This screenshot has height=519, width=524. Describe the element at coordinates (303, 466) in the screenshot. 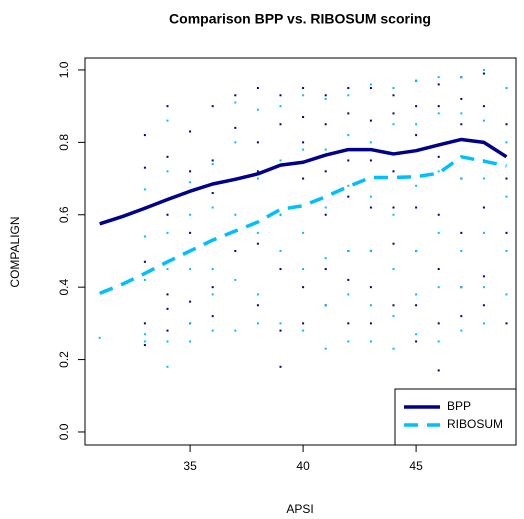

I see `x-tick-label: 40` at that location.